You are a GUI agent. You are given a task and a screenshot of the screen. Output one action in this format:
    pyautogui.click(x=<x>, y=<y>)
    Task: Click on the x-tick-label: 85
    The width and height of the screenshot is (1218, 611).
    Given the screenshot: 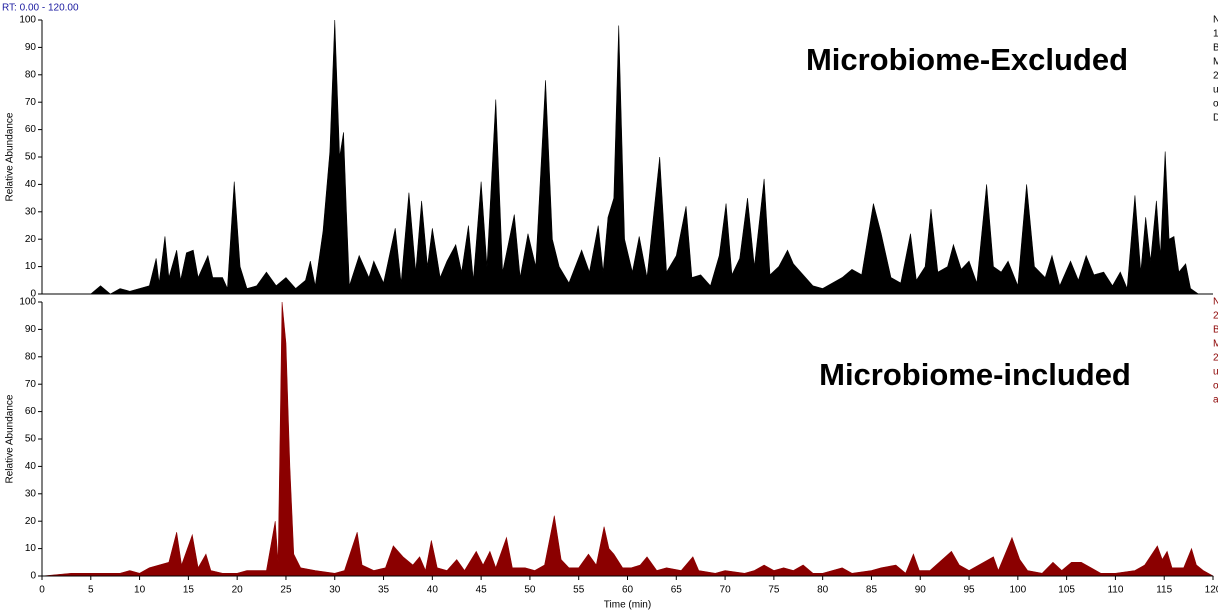 What is the action you would take?
    pyautogui.click(x=872, y=590)
    